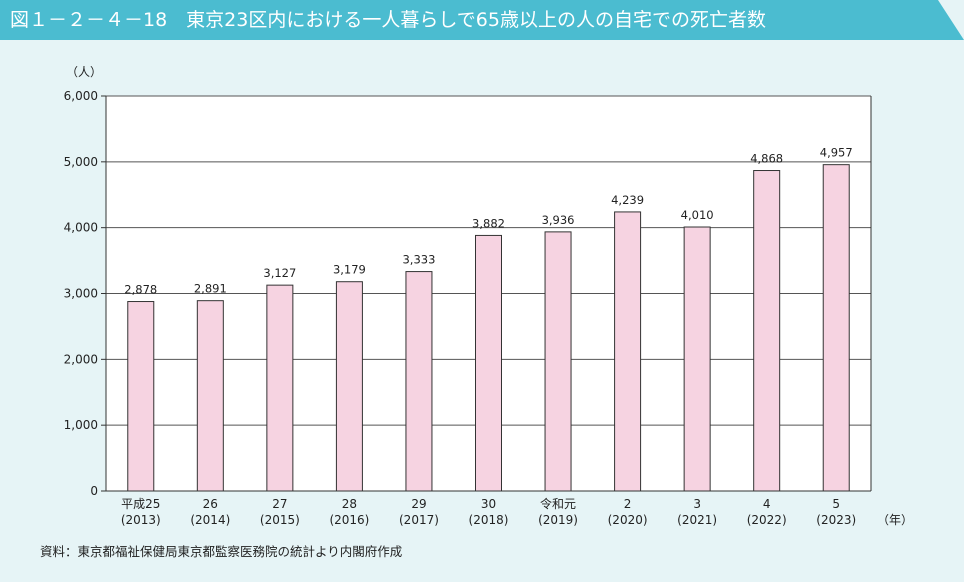 This screenshot has height=582, width=964. I want to click on data-label: 2,891, so click(210, 289).